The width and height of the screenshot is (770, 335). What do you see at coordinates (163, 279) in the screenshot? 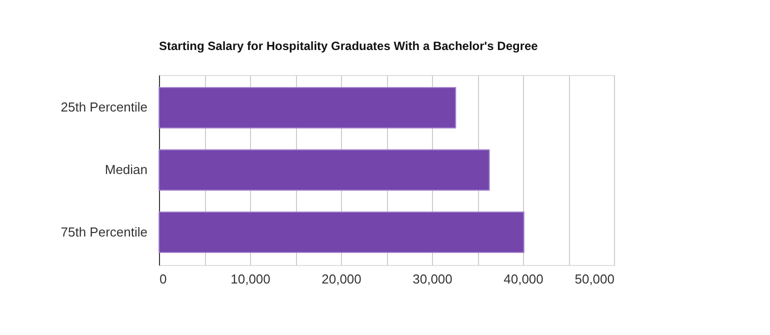
I see `x-tick-label: 0` at bounding box center [163, 279].